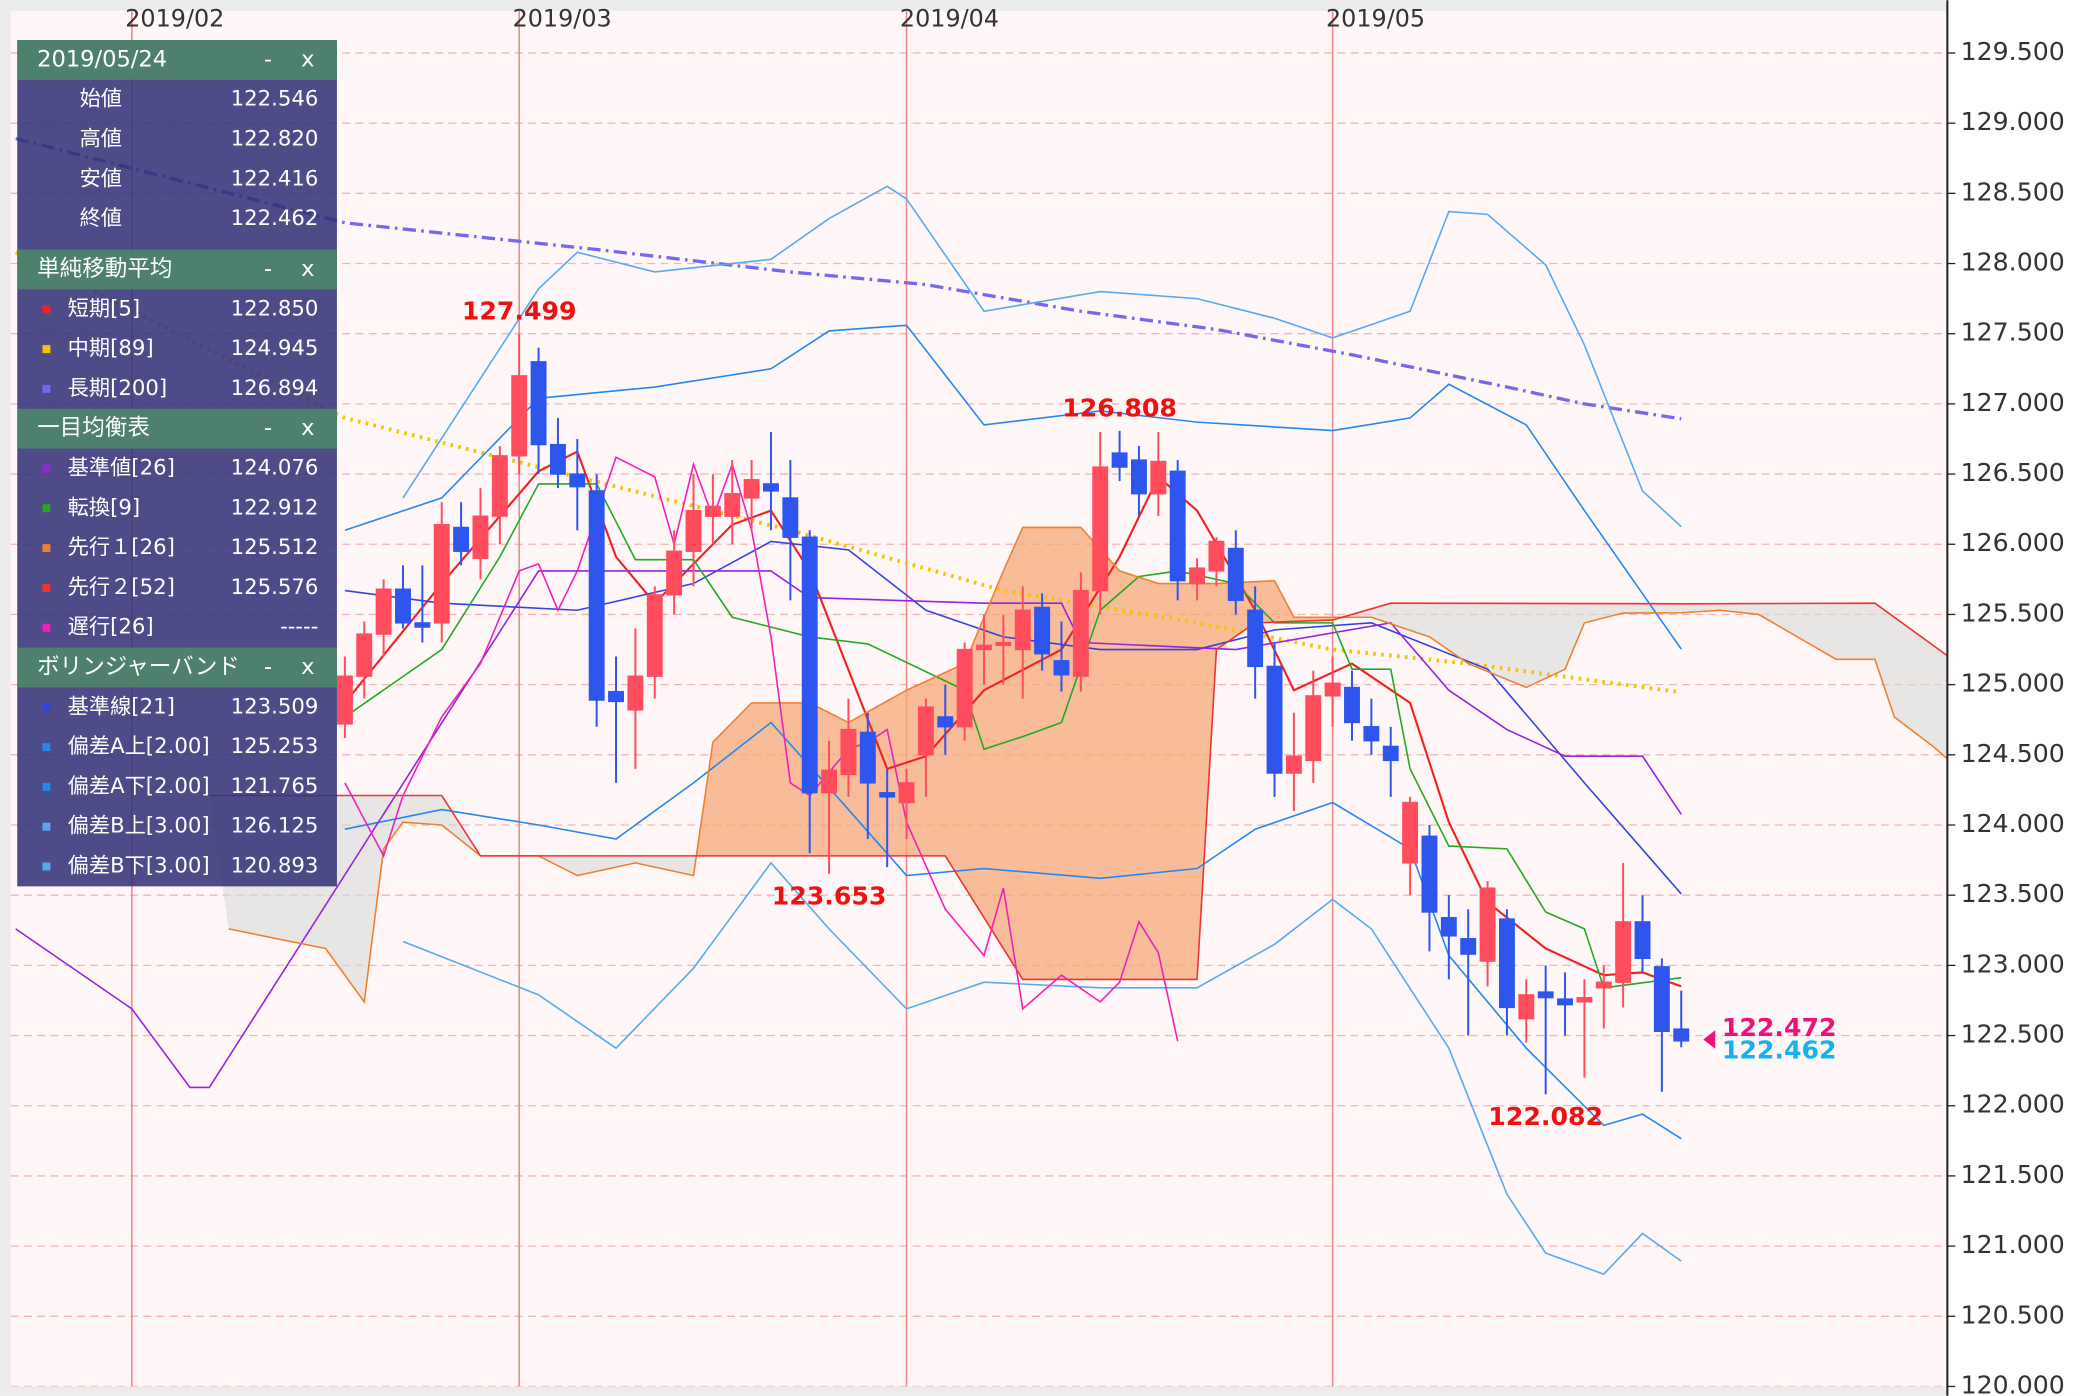 Image resolution: width=2080 pixels, height=1396 pixels. I want to click on y-tick-label: 125.000, so click(2013, 683).